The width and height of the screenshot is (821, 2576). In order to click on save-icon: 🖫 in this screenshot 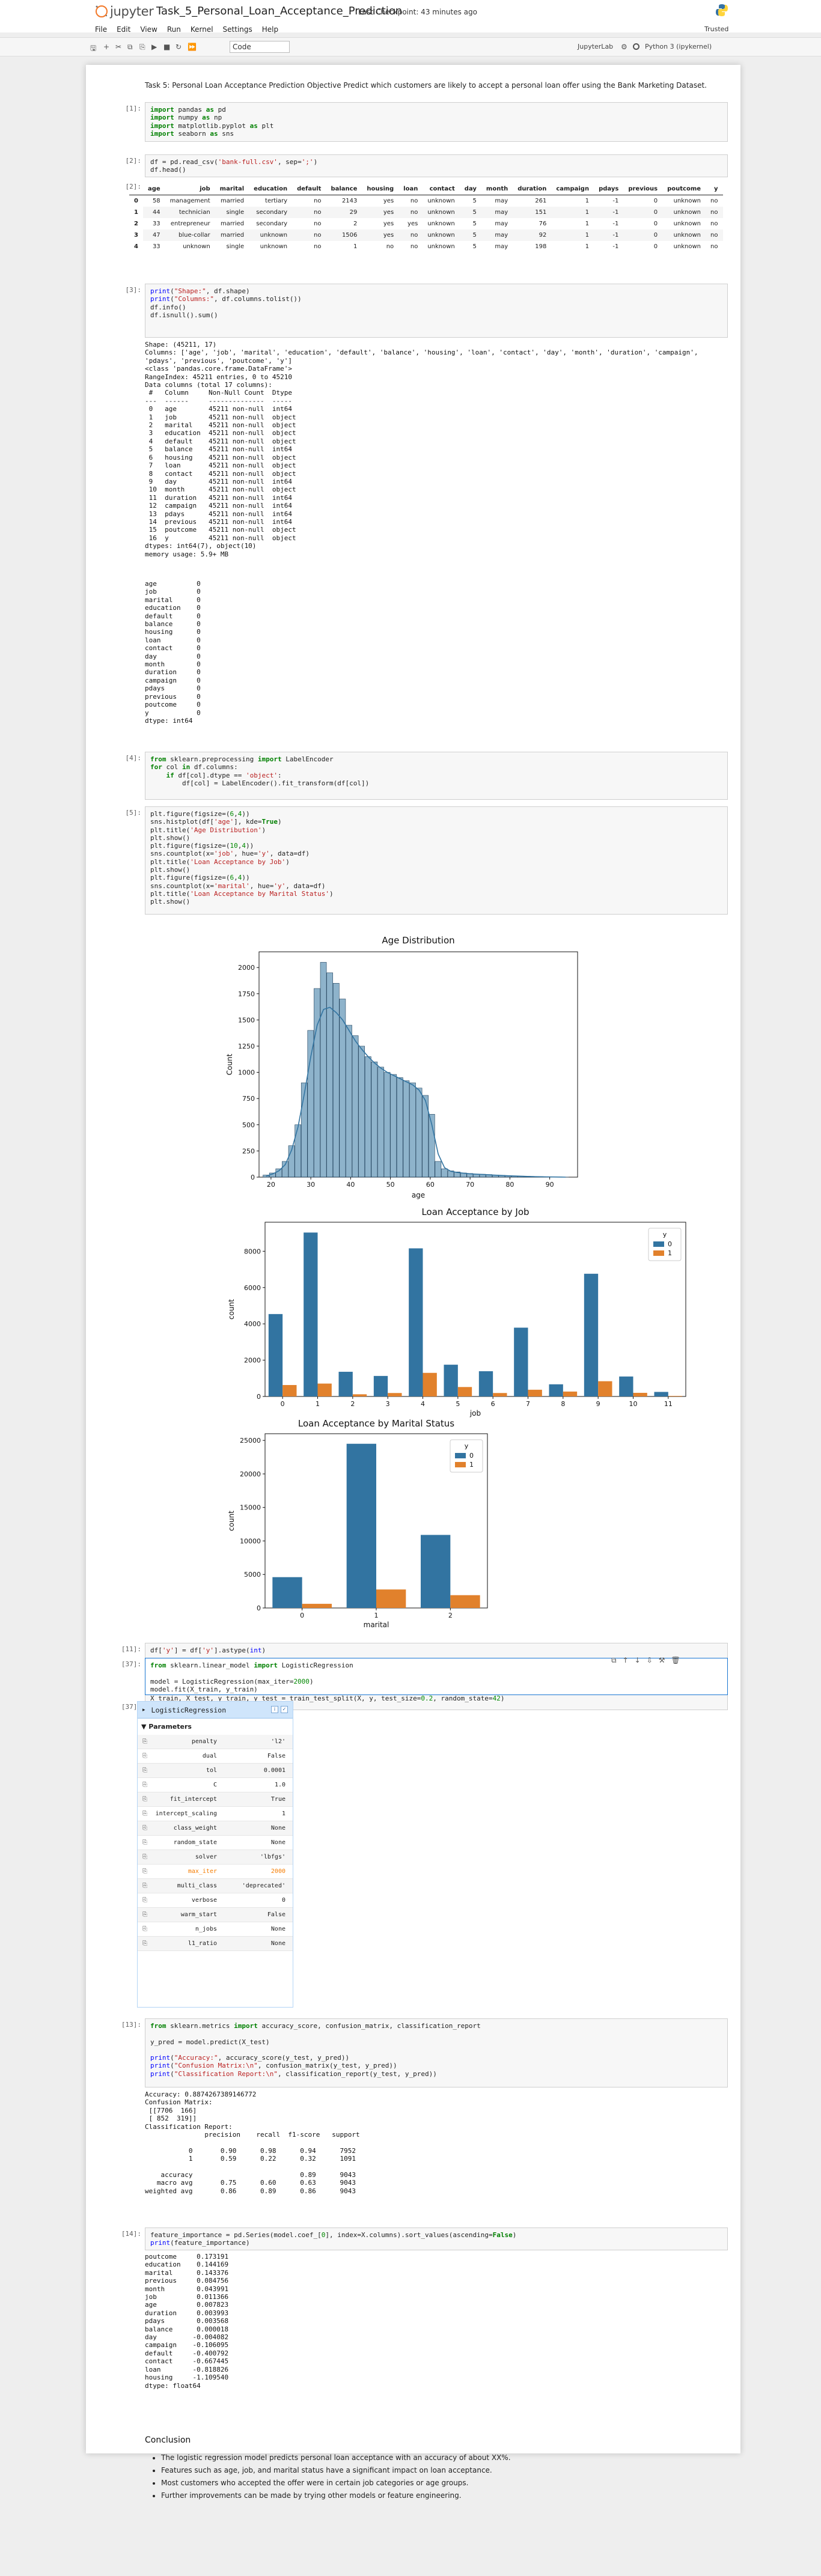, I will do `click(94, 48)`.